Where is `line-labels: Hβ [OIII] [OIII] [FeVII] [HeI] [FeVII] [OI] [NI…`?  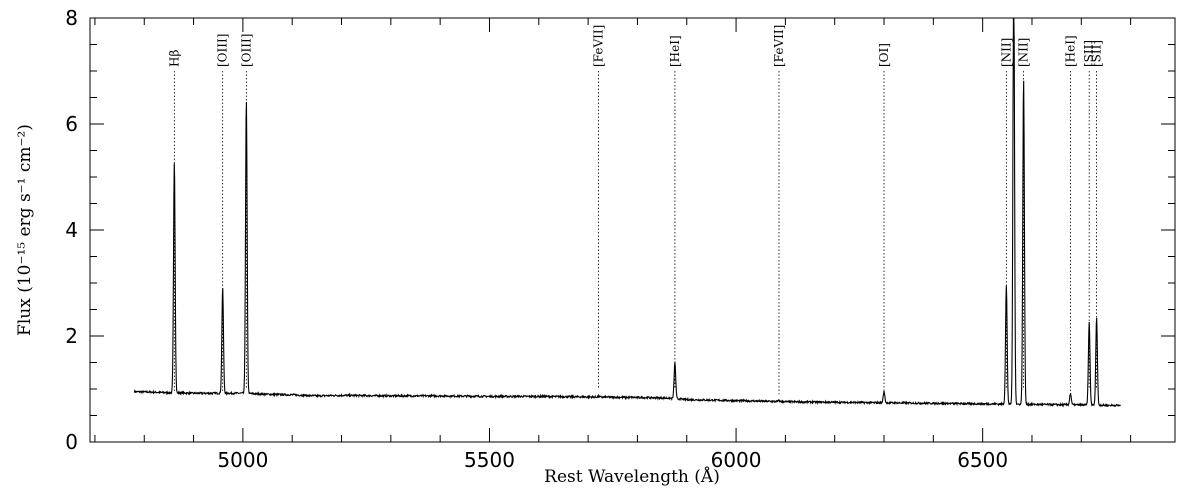 line-labels: Hβ [OIII] [OIII] [FeVII] [HeI] [FeVII] [OI] [NI… is located at coordinates (635, 46).